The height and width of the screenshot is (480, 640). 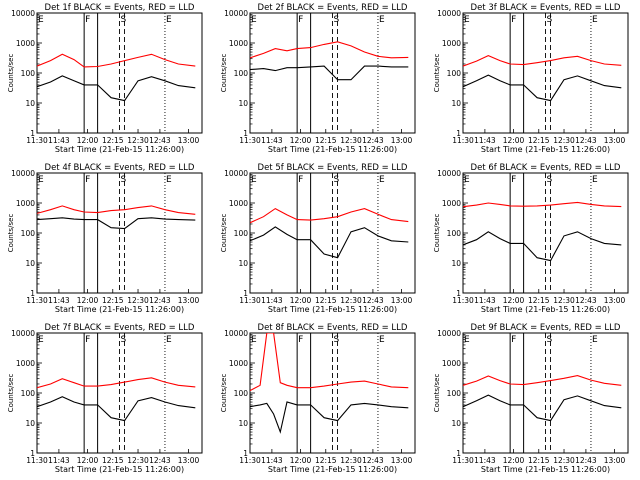 What do you see at coordinates (333, 8) in the screenshot?
I see `chart-title: Det 2f BLACK = Events, RED = LLD` at bounding box center [333, 8].